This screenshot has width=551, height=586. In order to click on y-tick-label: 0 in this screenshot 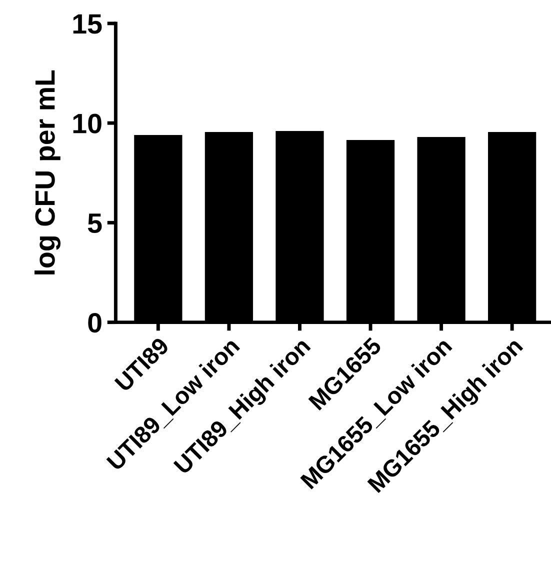, I will do `click(95, 322)`.